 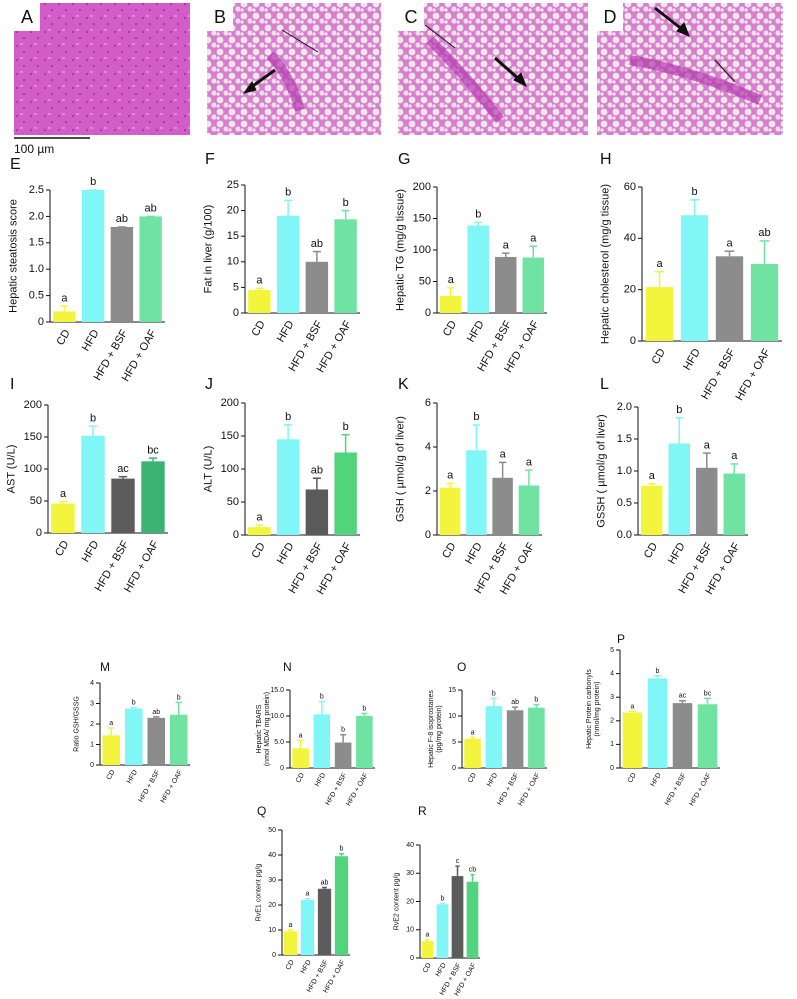 I want to click on y-tick-label: 200, so click(x=422, y=187).